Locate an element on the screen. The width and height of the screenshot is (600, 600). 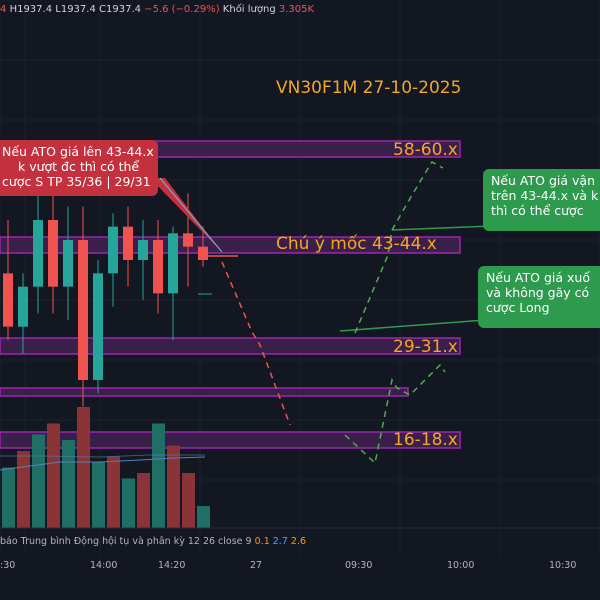
note-short-line-2: k vượt đc thì có thể is located at coordinates (79, 166).